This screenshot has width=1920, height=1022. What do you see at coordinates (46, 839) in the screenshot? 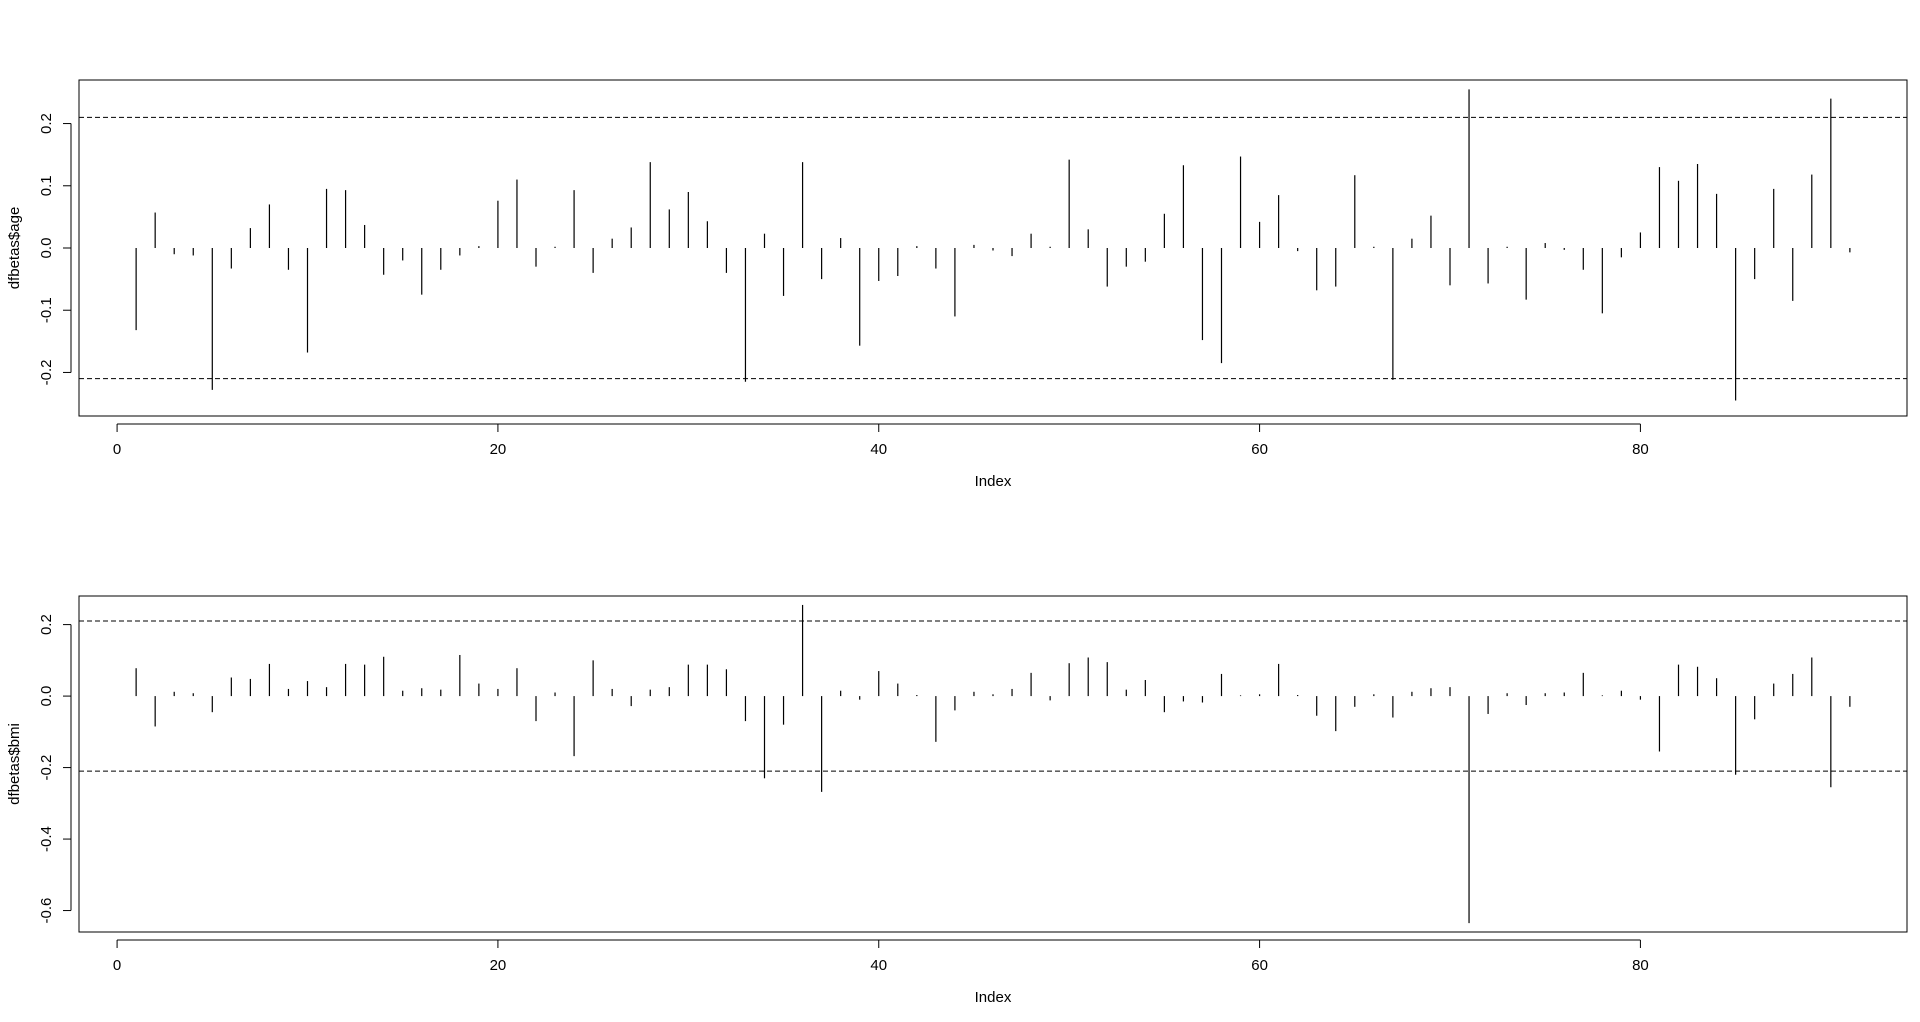
I see `y-tick-label: -0.4` at bounding box center [46, 839].